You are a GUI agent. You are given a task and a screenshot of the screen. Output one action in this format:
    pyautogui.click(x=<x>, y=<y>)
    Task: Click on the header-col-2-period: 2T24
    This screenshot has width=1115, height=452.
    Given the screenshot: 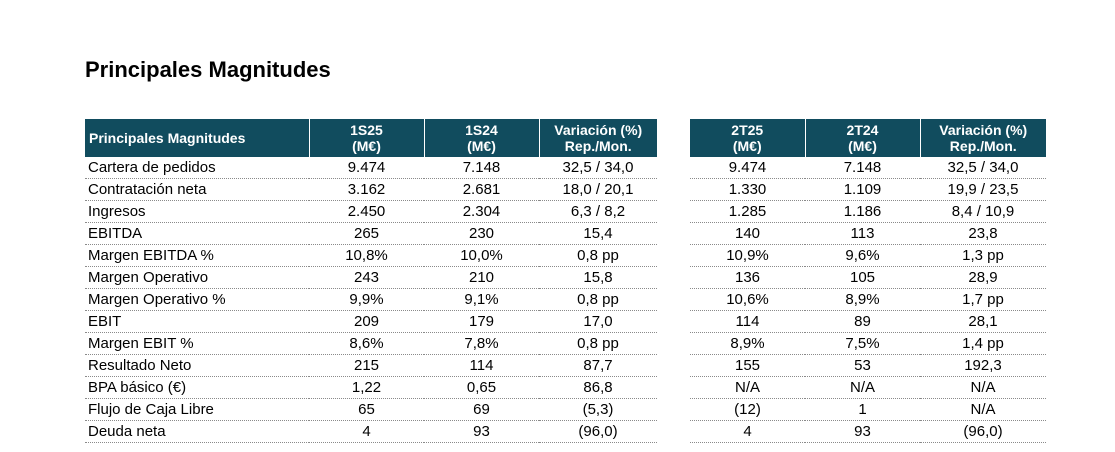 What is the action you would take?
    pyautogui.click(x=862, y=130)
    